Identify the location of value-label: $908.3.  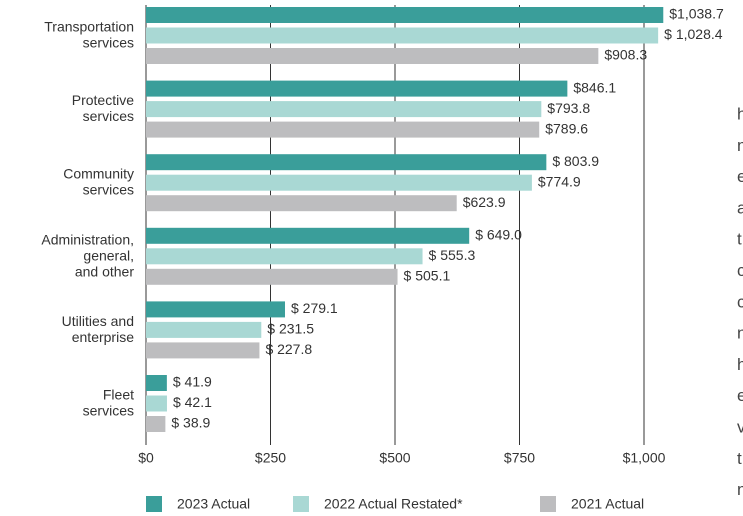
(625, 55).